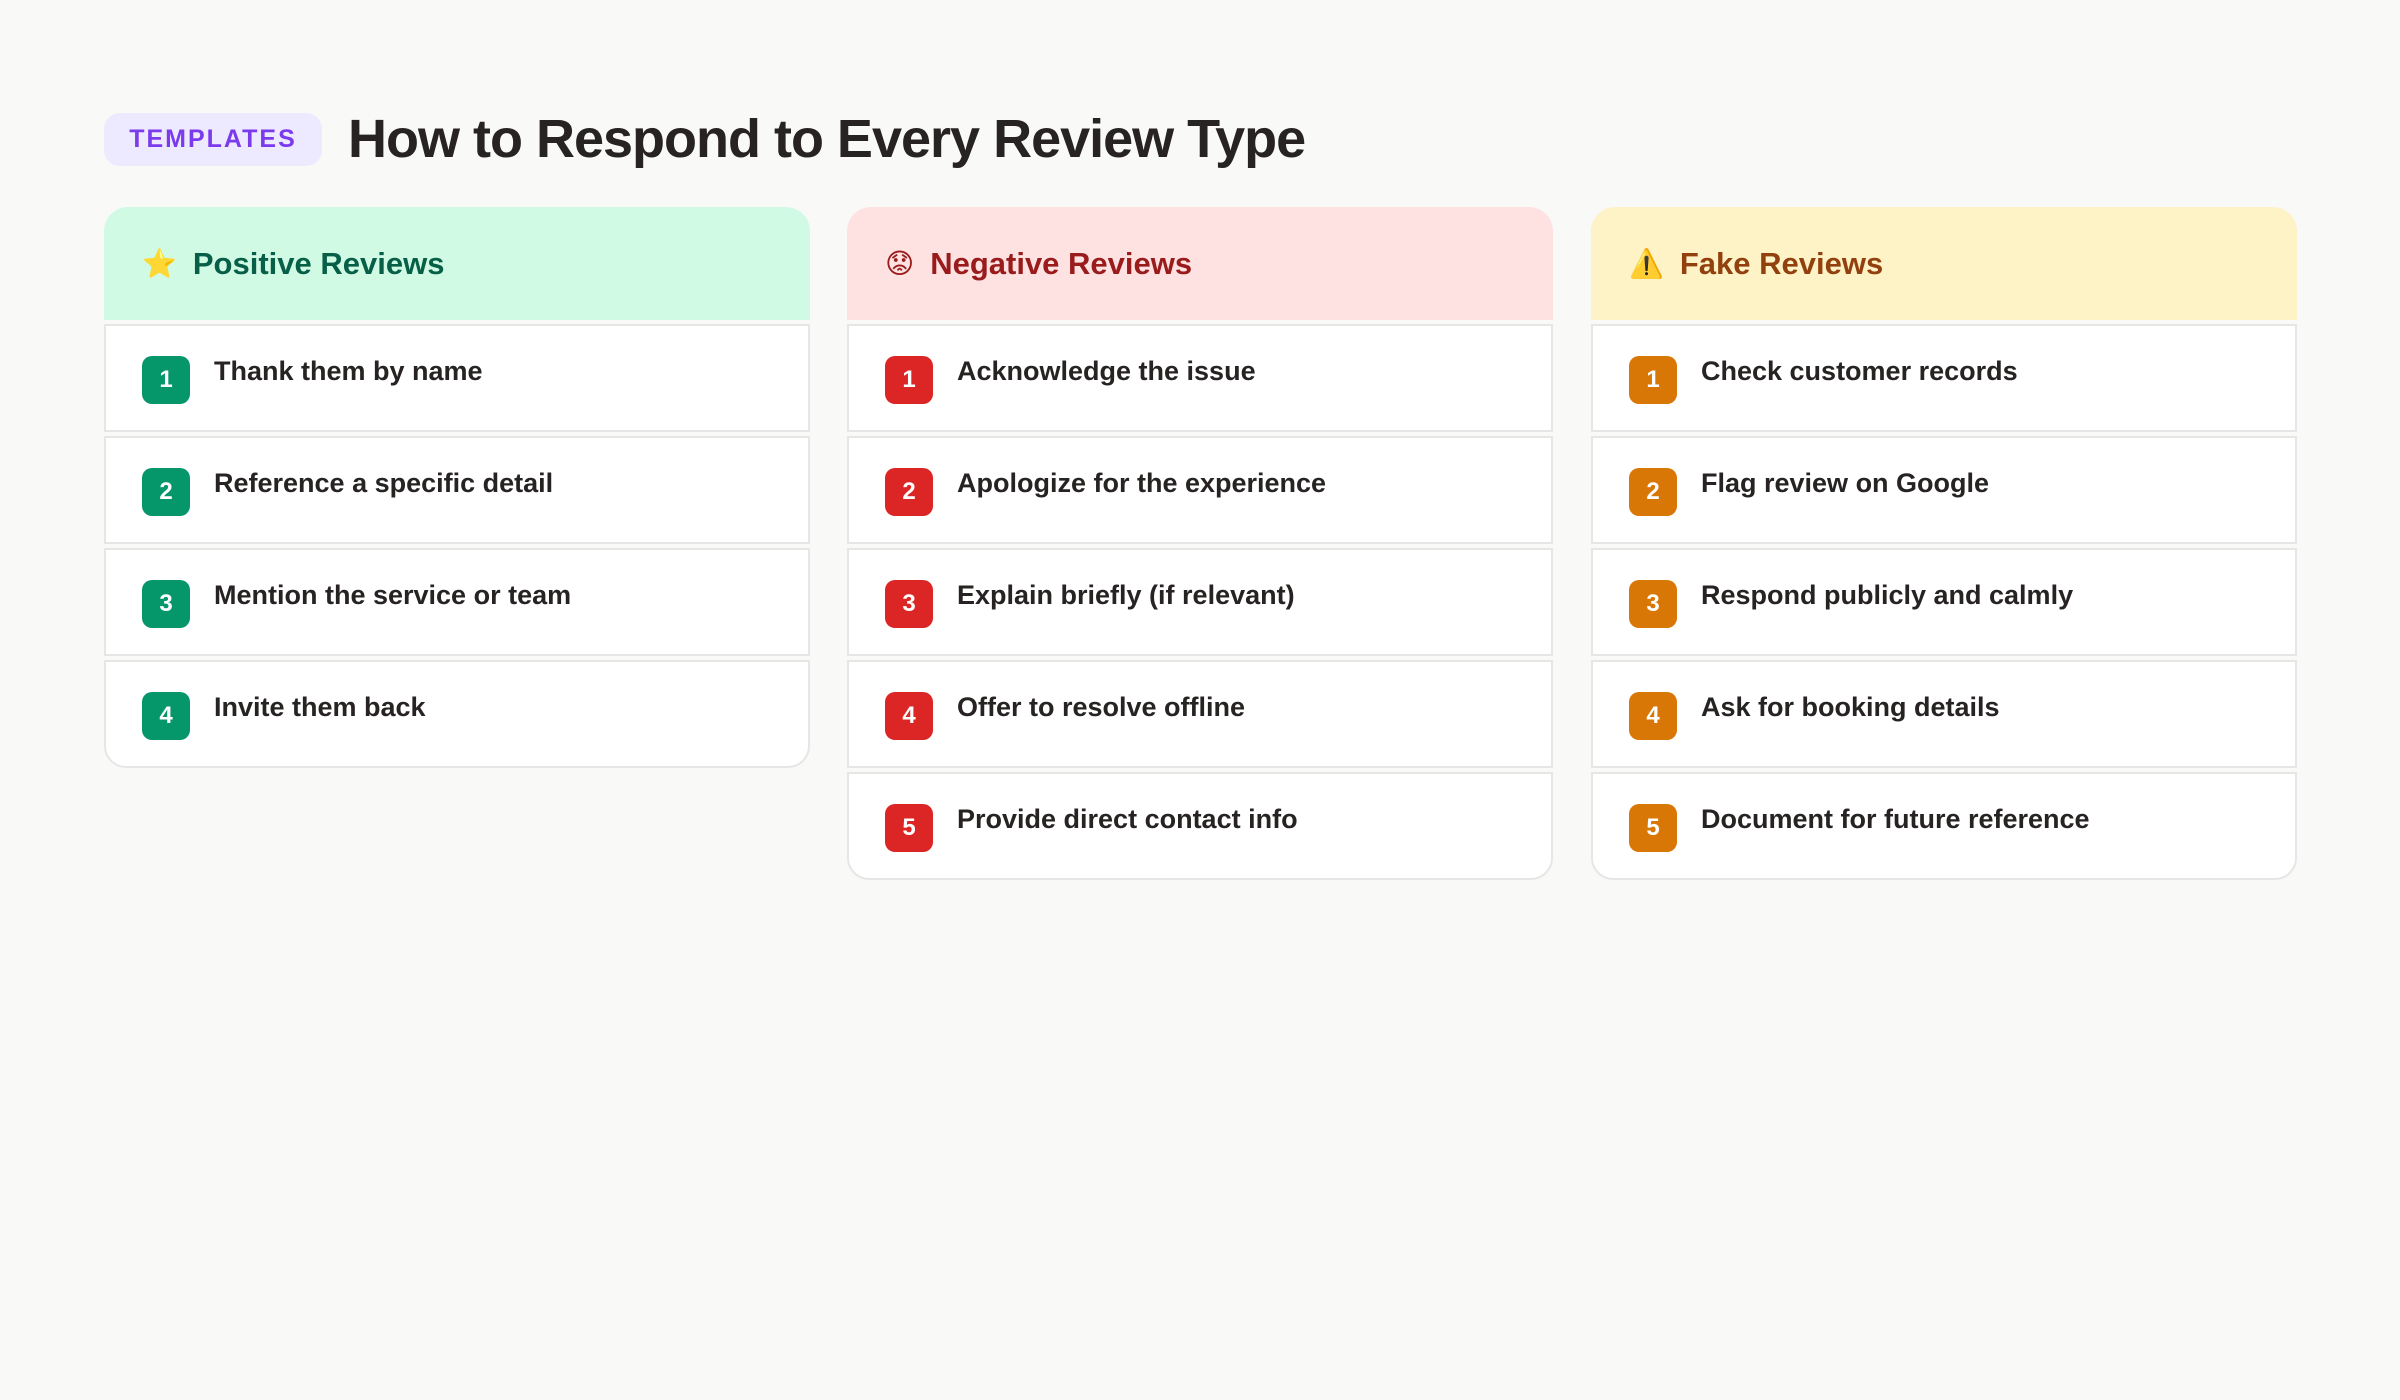  I want to click on step-text: Respond publicly and calmly, so click(1887, 595).